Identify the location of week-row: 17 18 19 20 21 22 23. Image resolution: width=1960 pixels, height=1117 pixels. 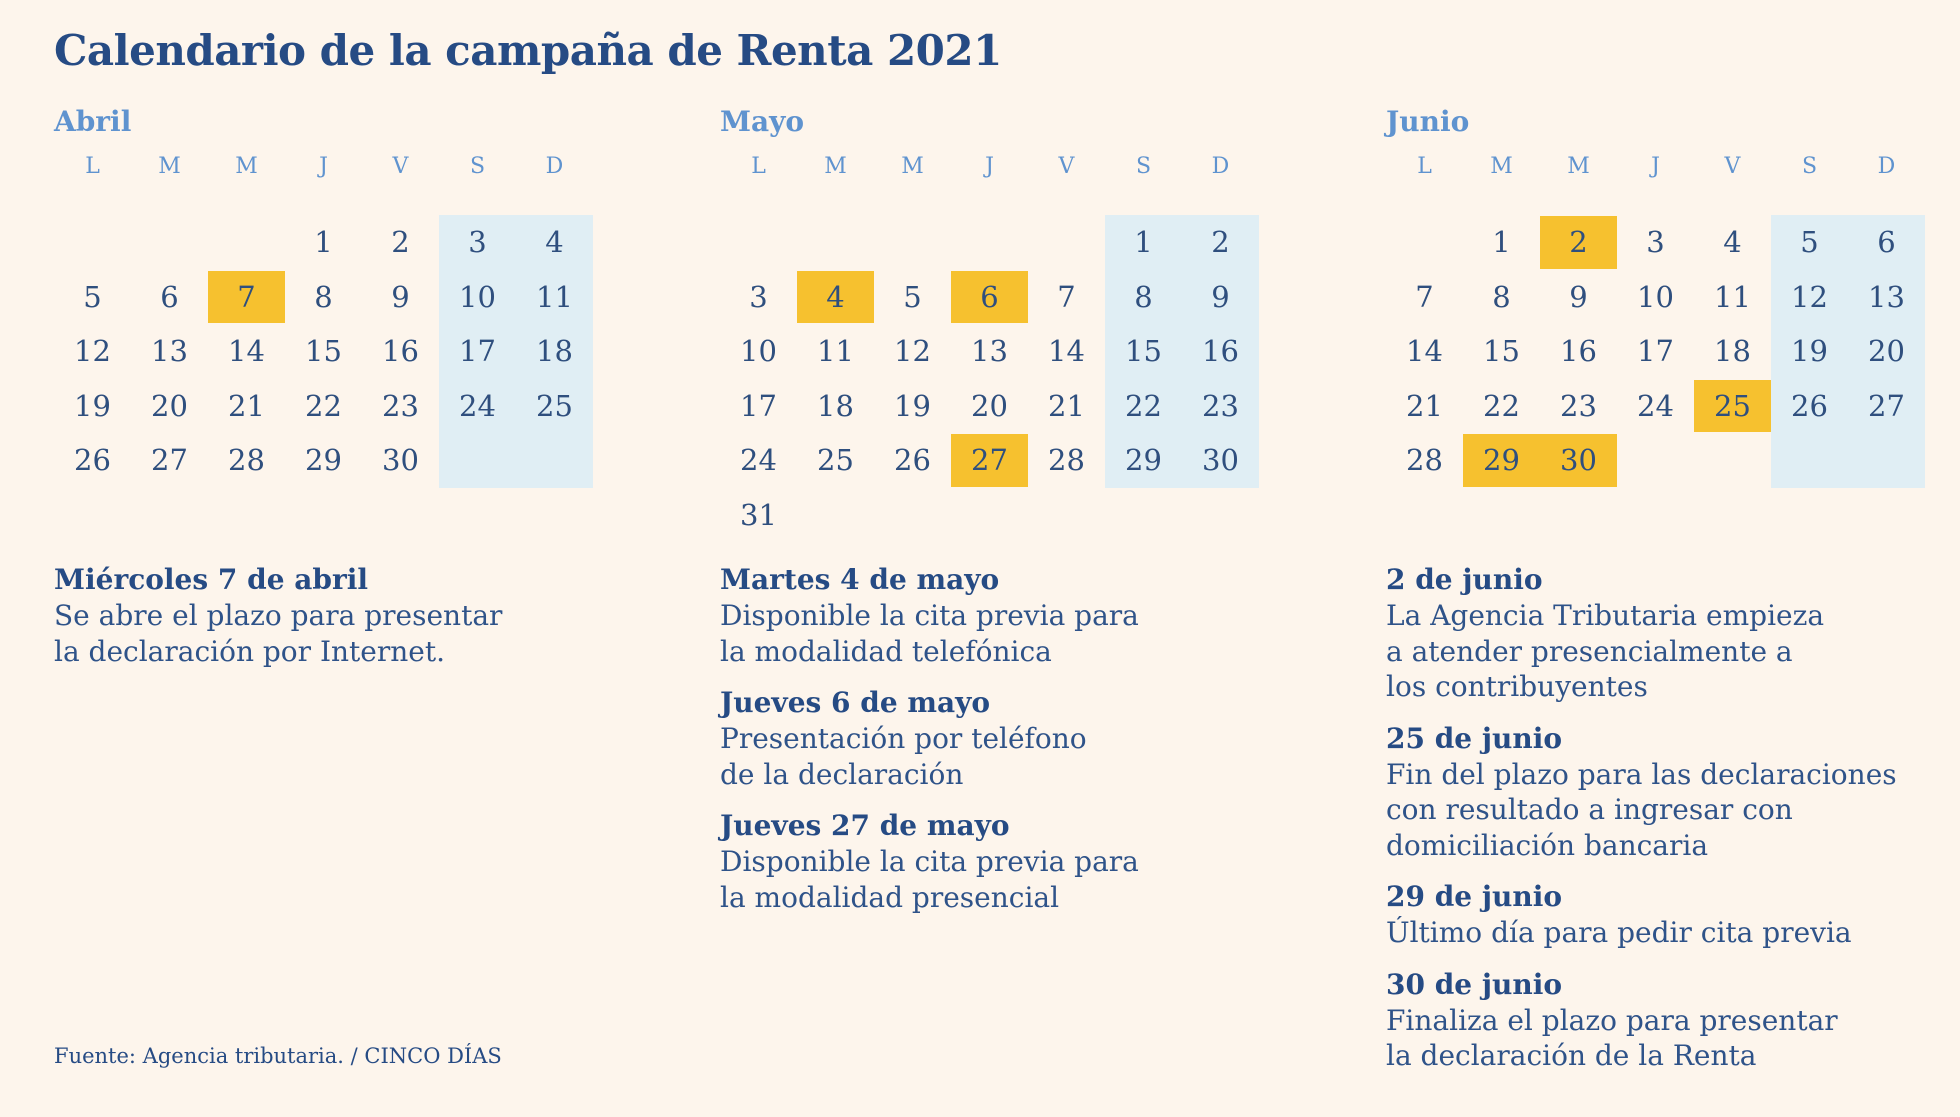
(990, 405).